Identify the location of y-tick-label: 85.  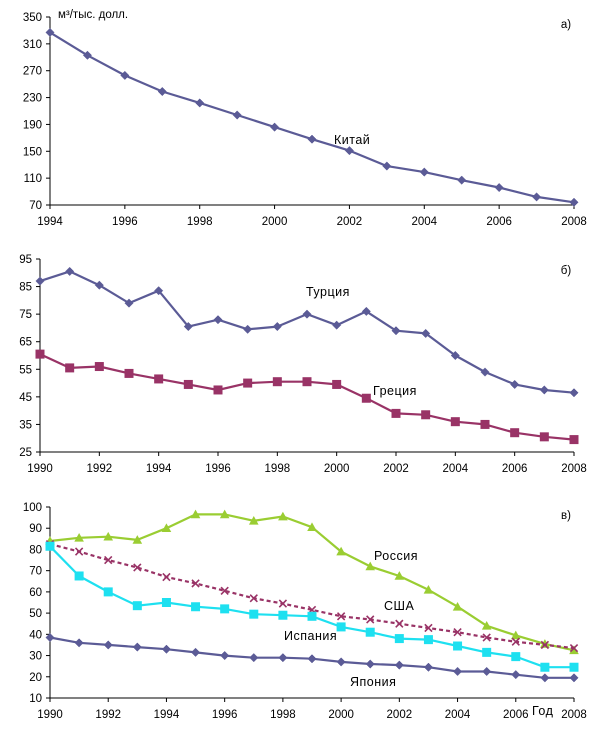
(25, 288).